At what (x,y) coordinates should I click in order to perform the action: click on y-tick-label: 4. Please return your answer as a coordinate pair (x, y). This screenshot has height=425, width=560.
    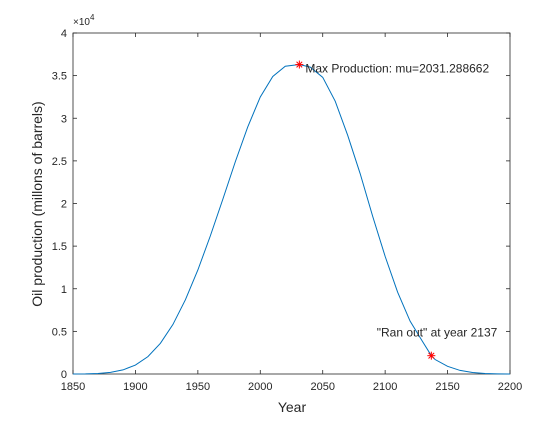
    Looking at the image, I should click on (64, 34).